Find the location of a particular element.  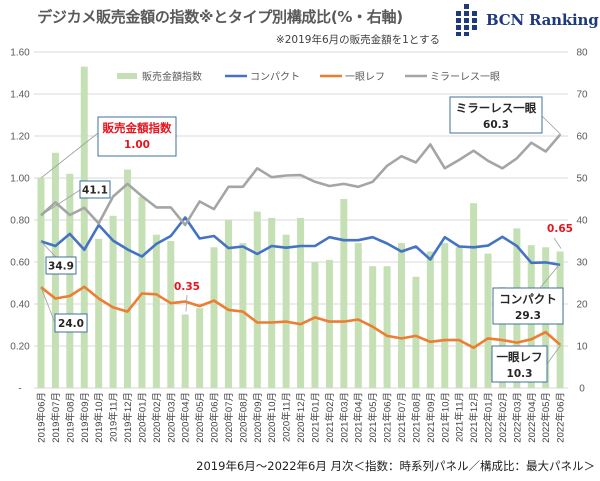

x-axis-tick: 2019年07月 is located at coordinates (56, 417).